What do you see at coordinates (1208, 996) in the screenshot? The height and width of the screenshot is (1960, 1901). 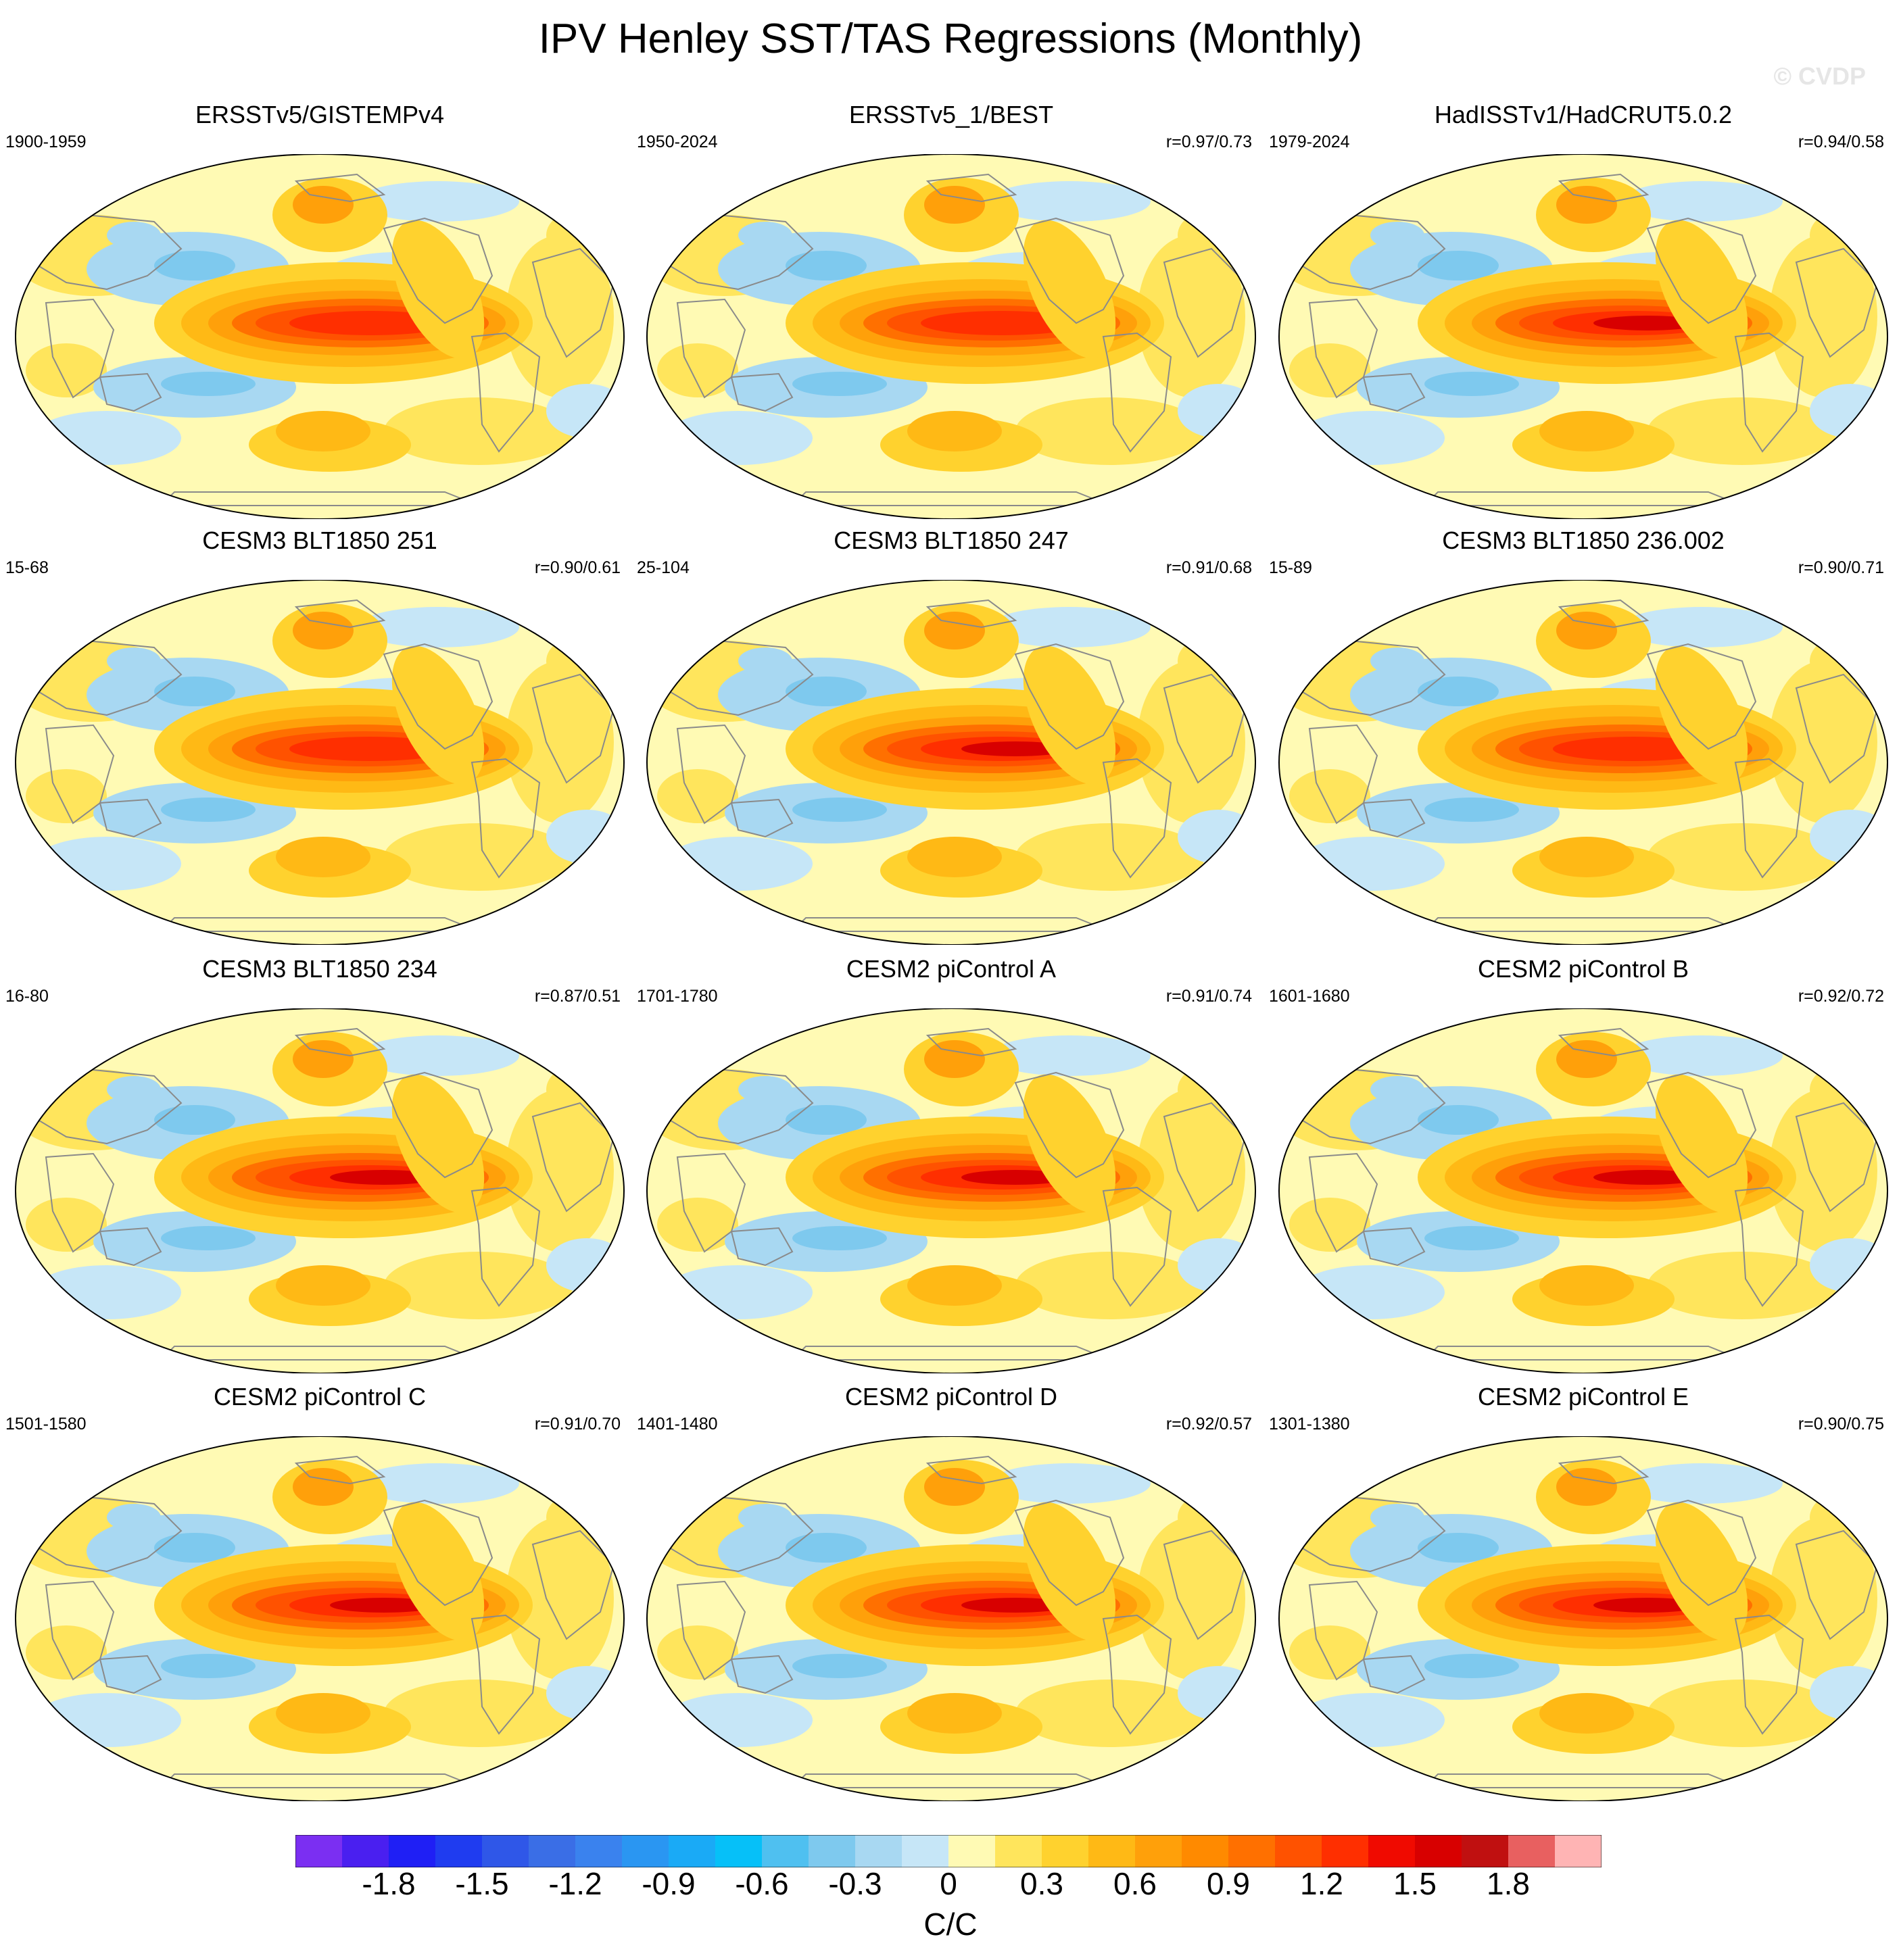 I see `panel-correlation: r=0.91/0.74` at bounding box center [1208, 996].